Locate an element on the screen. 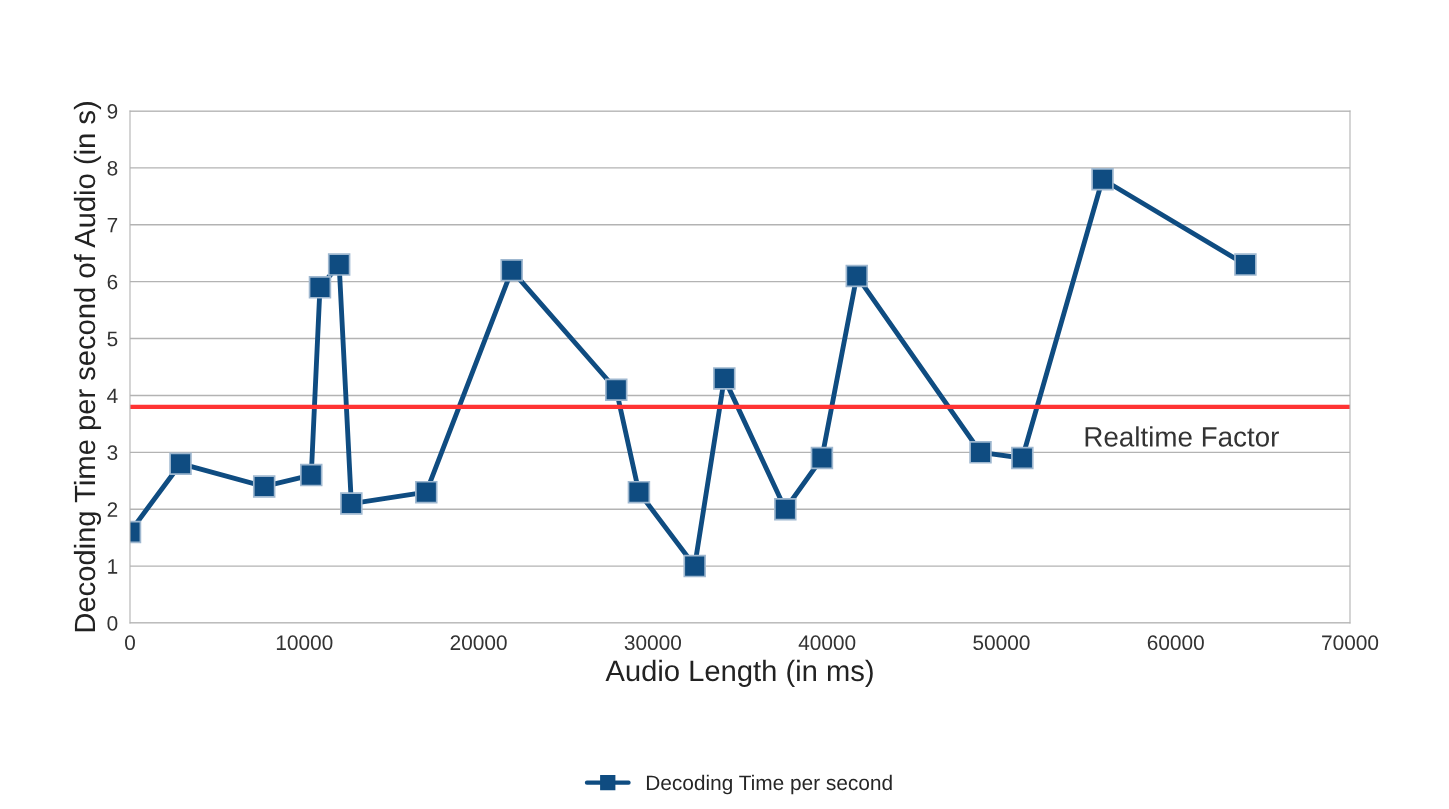 Image resolution: width=1449 pixels, height=809 pixels. x-tick-label: 10000 is located at coordinates (304, 643).